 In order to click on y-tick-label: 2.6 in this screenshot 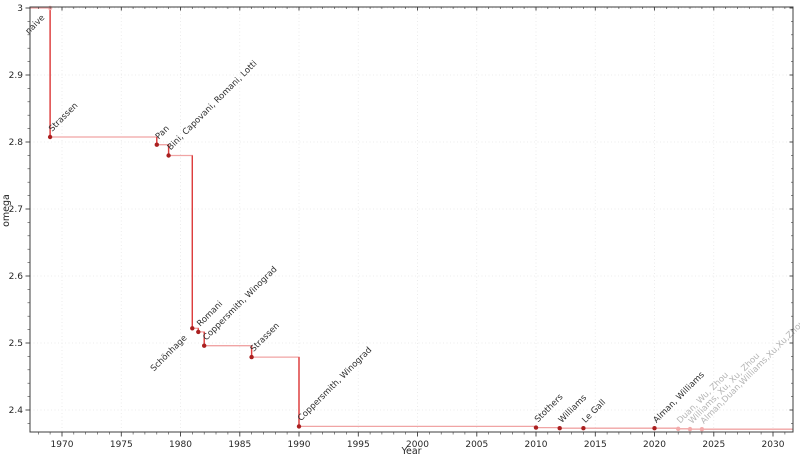, I will do `click(16, 277)`.